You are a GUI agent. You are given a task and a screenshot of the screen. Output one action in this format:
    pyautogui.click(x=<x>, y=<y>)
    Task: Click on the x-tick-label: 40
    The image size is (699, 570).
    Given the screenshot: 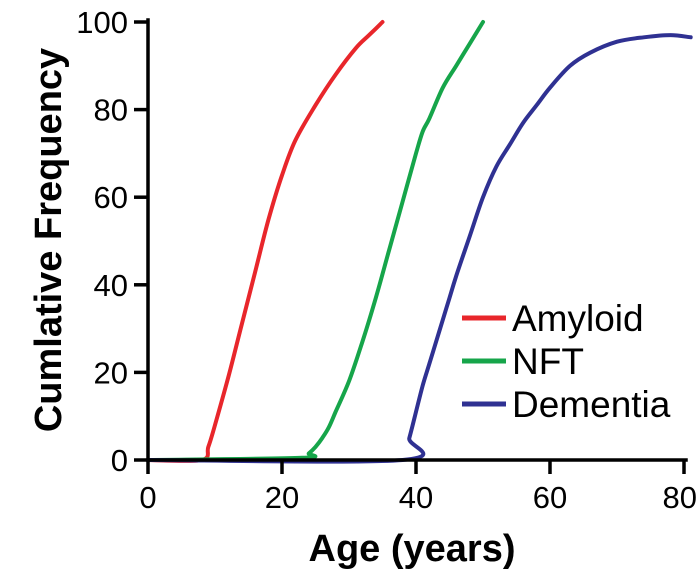 What is the action you would take?
    pyautogui.click(x=416, y=497)
    